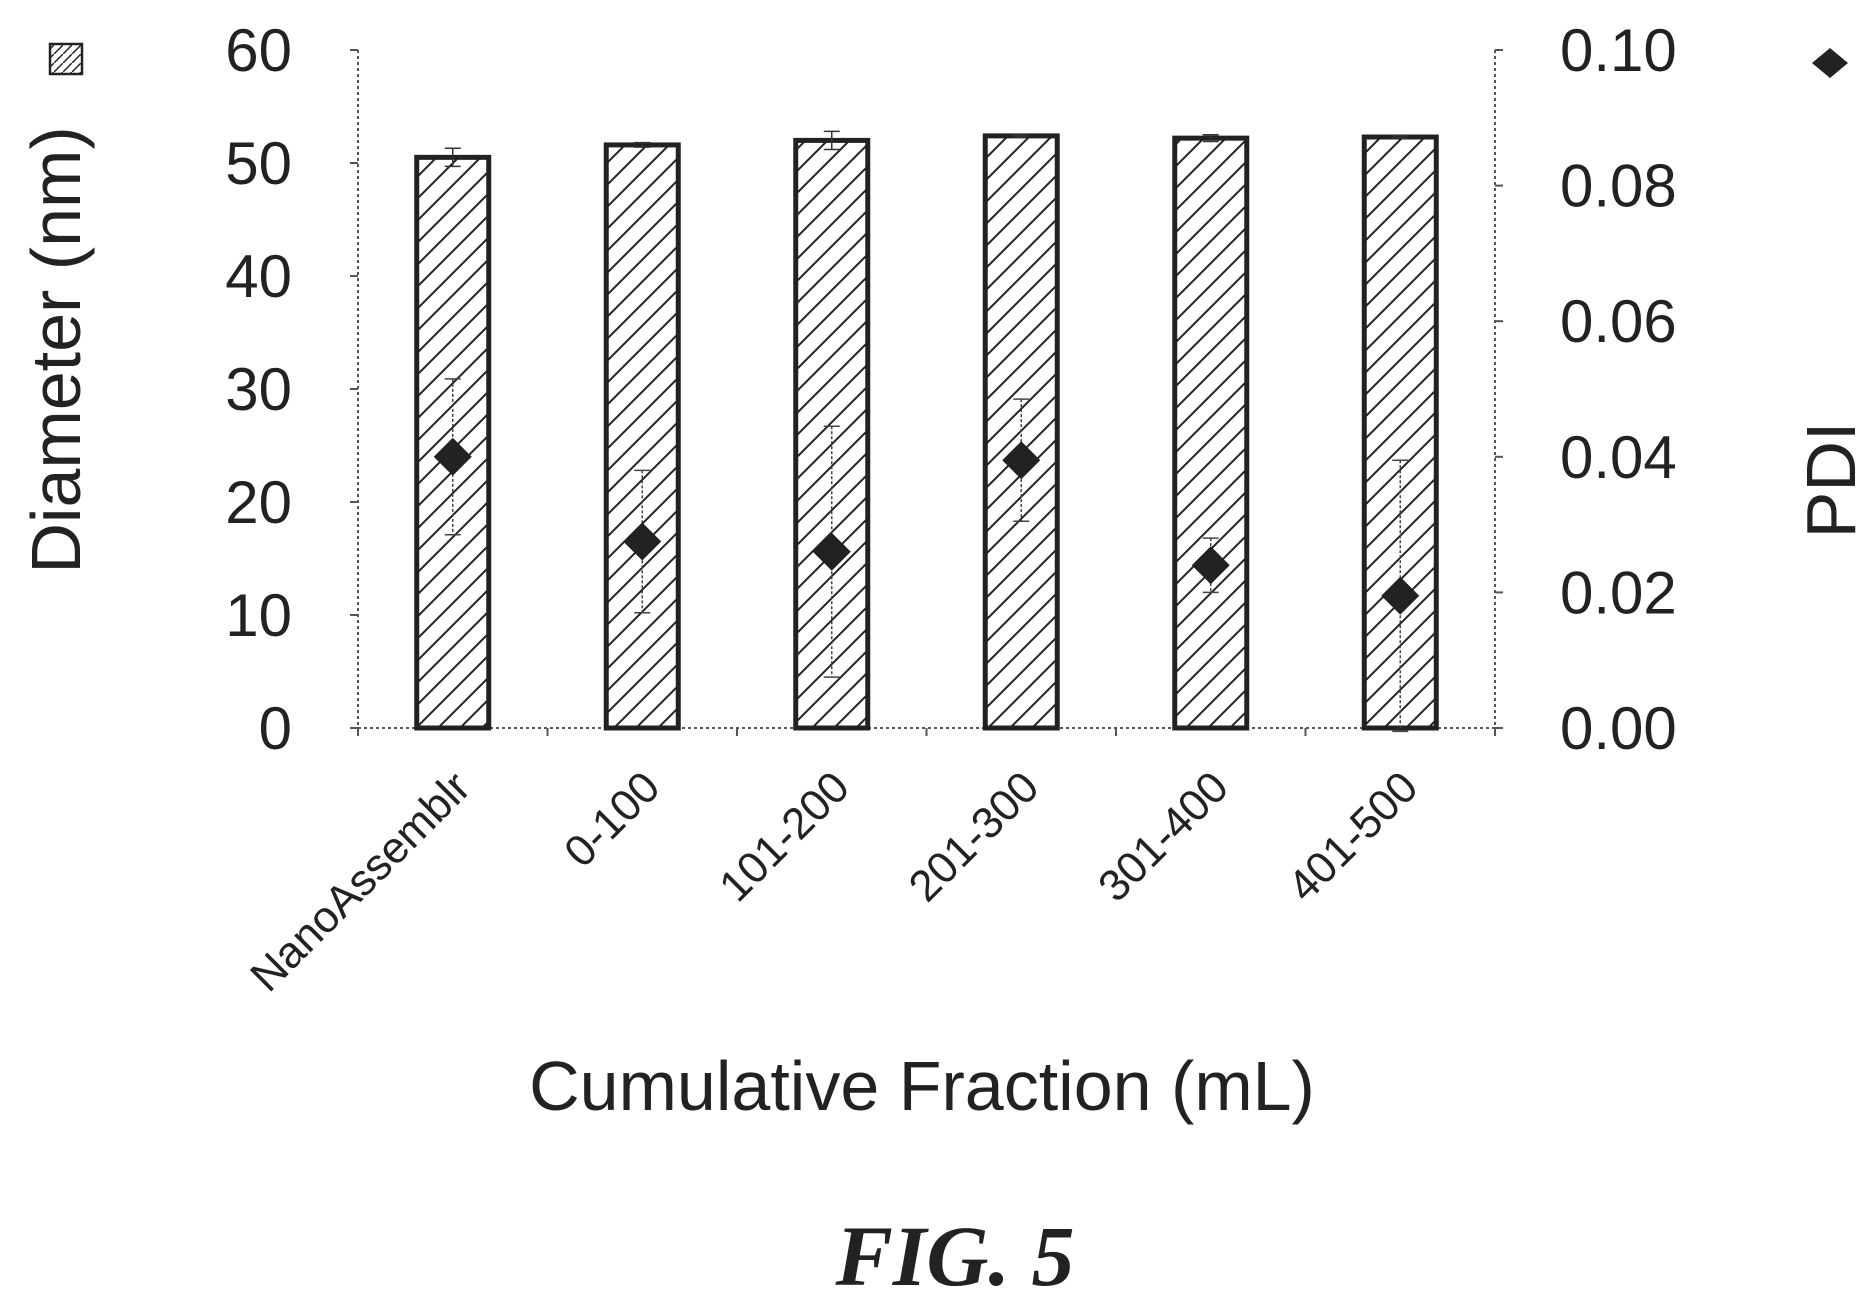  Describe the element at coordinates (1618, 186) in the screenshot. I see `y2-tick-label: 0.08` at that location.